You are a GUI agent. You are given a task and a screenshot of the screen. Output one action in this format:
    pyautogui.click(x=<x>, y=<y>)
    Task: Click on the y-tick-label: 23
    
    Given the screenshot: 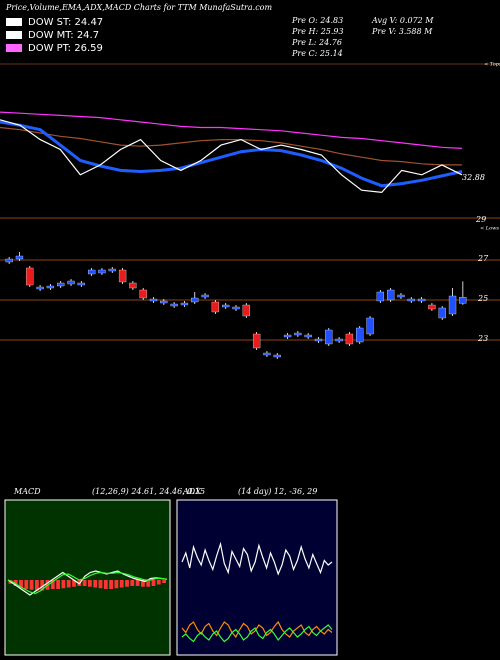 What is the action you would take?
    pyautogui.click(x=482, y=338)
    